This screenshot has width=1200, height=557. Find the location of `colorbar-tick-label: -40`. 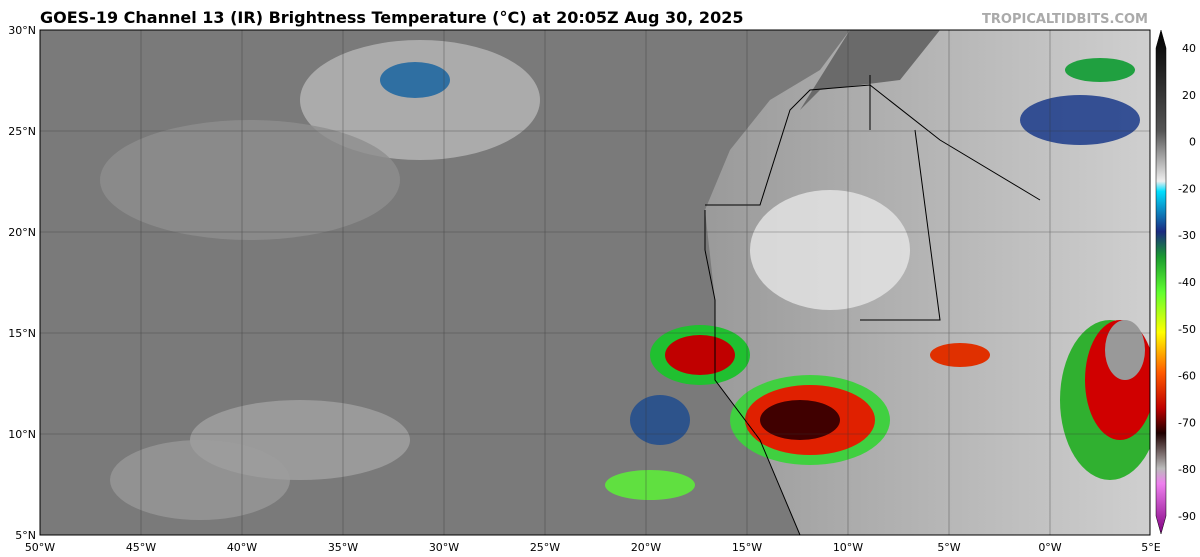

colorbar-tick-label: -40 is located at coordinates (1187, 282).